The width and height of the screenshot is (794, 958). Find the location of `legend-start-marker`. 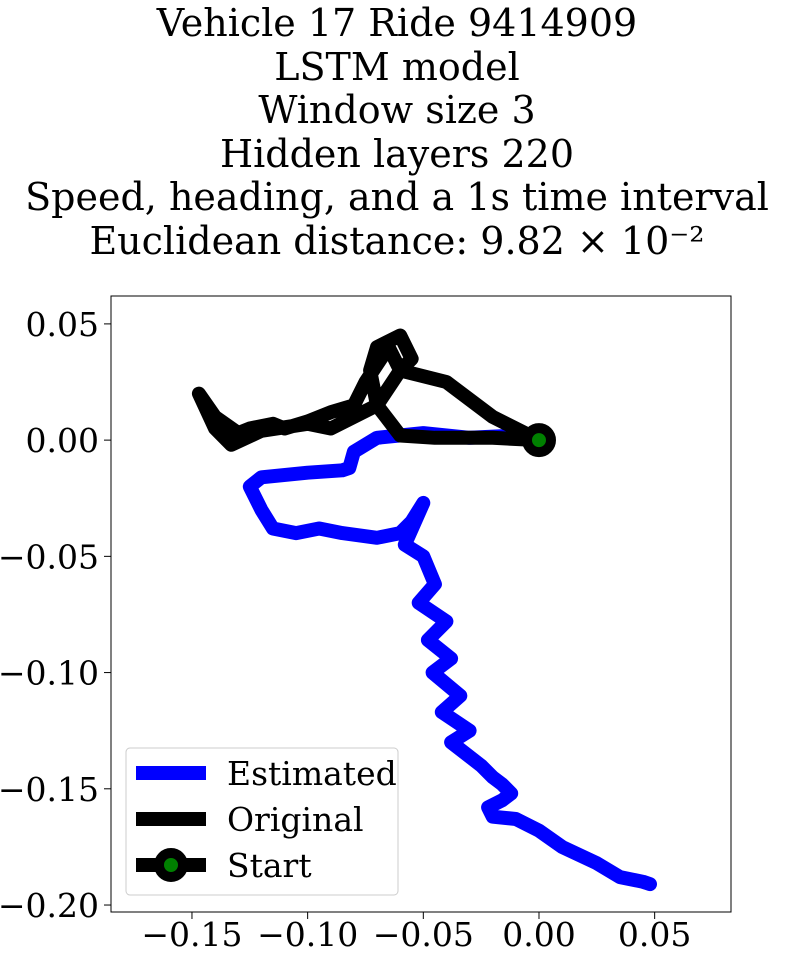

legend-start-marker is located at coordinates (171, 865).